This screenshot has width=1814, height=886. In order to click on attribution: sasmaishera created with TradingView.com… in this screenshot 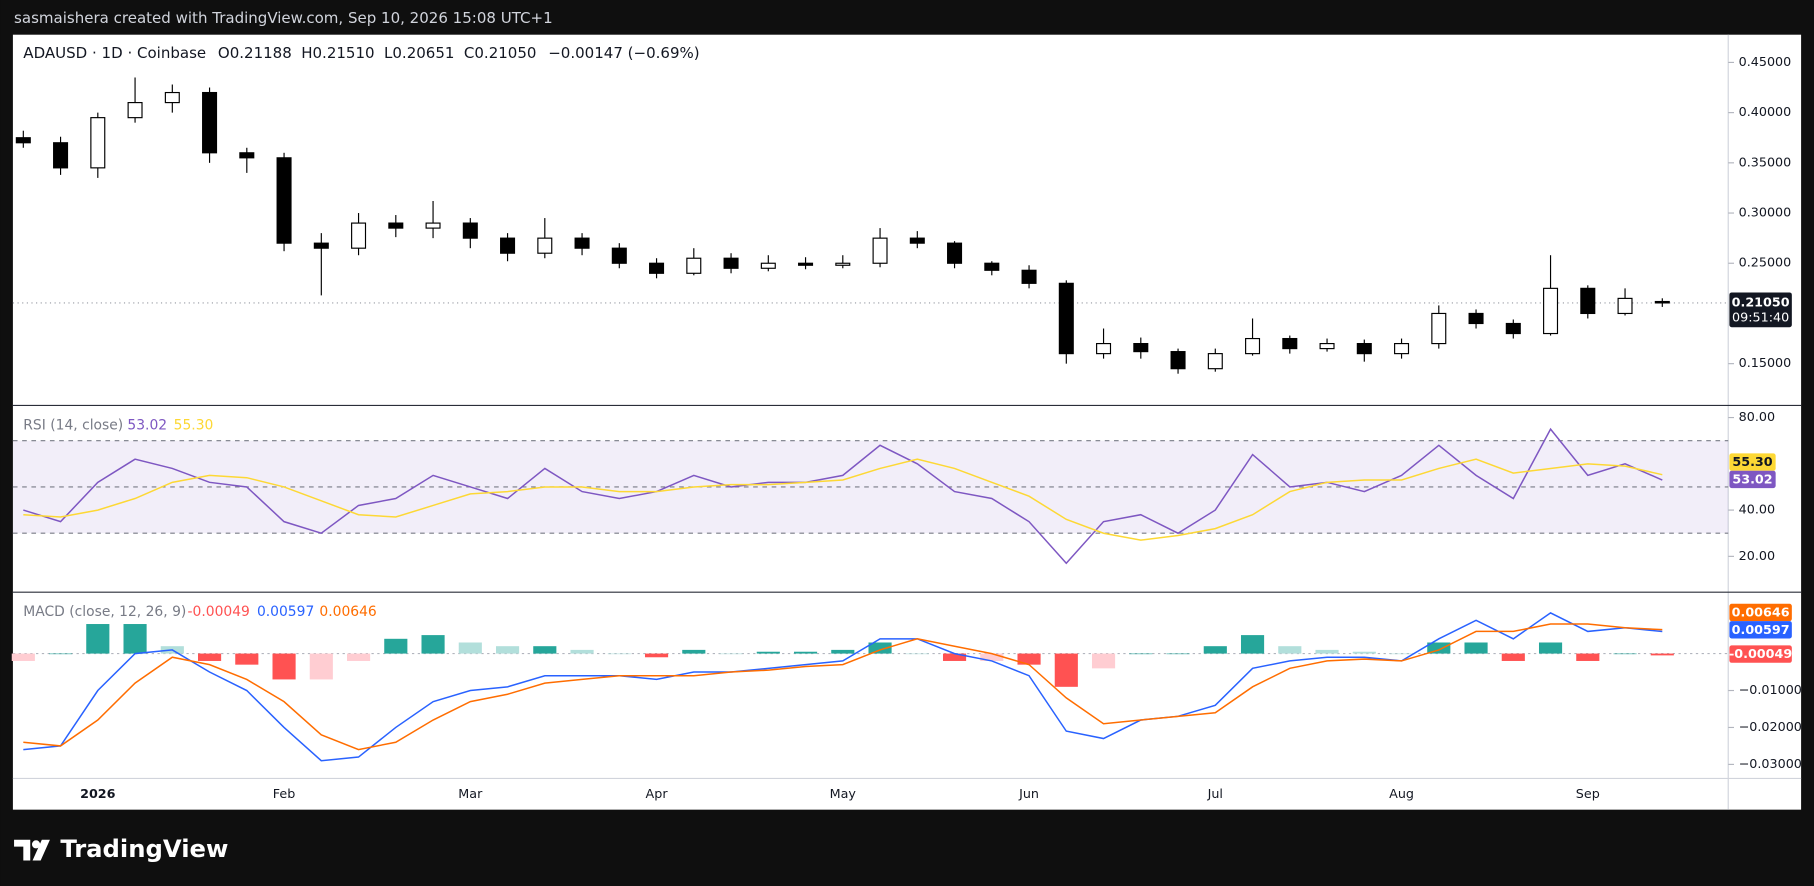, I will do `click(283, 18)`.